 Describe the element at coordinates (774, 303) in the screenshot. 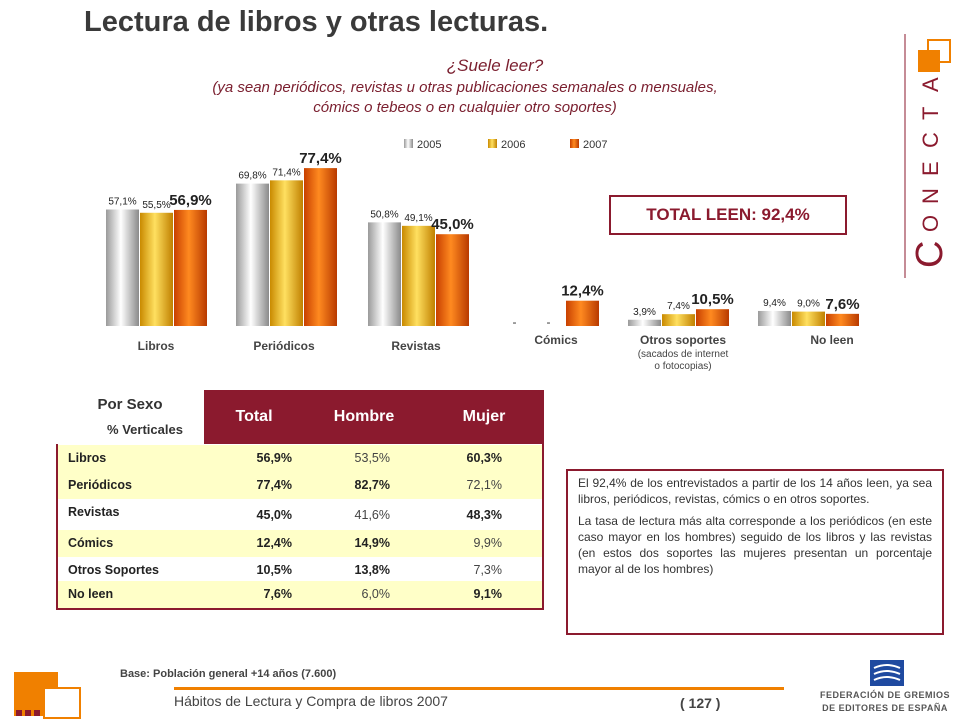

I see `bar-label-No leen-2005: 9,4%` at that location.